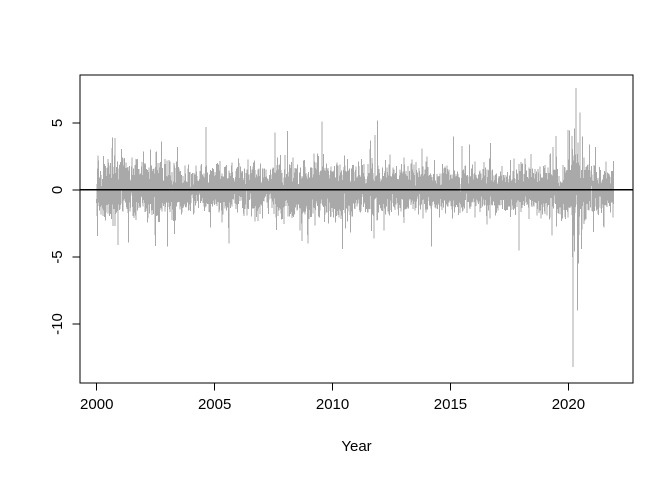  What do you see at coordinates (332, 404) in the screenshot?
I see `x-tick-label: 2010` at bounding box center [332, 404].